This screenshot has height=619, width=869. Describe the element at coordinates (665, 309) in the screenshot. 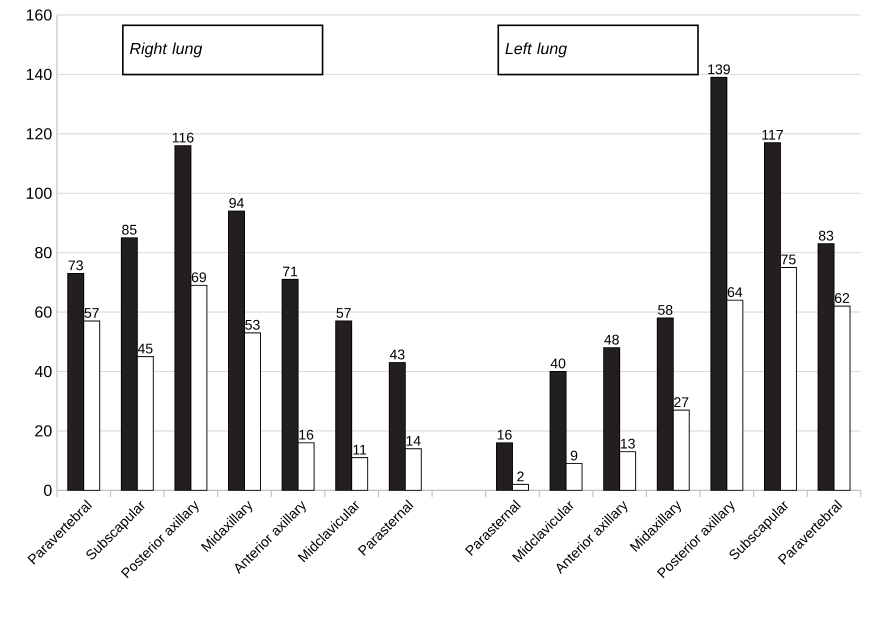

I see `data-label: 58` at that location.